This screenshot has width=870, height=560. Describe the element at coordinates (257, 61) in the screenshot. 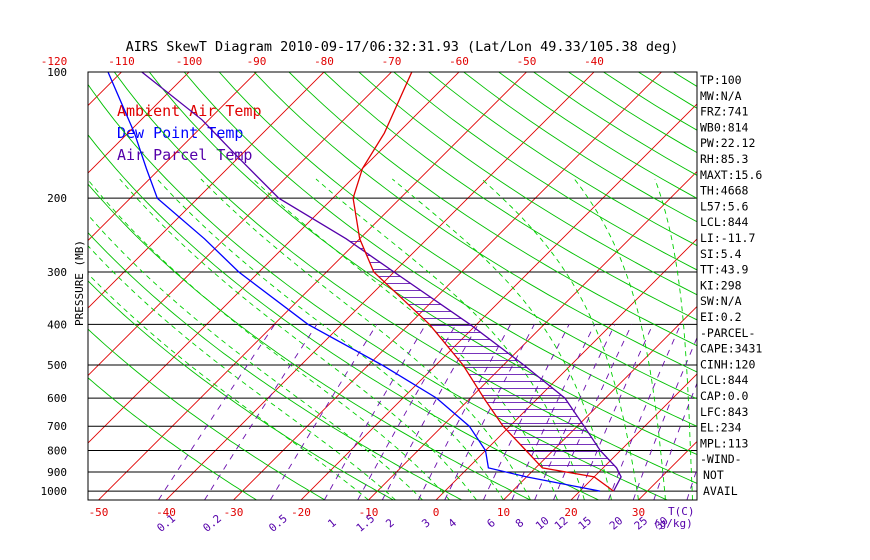

I see `temp-top-tick-label: -90` at that location.